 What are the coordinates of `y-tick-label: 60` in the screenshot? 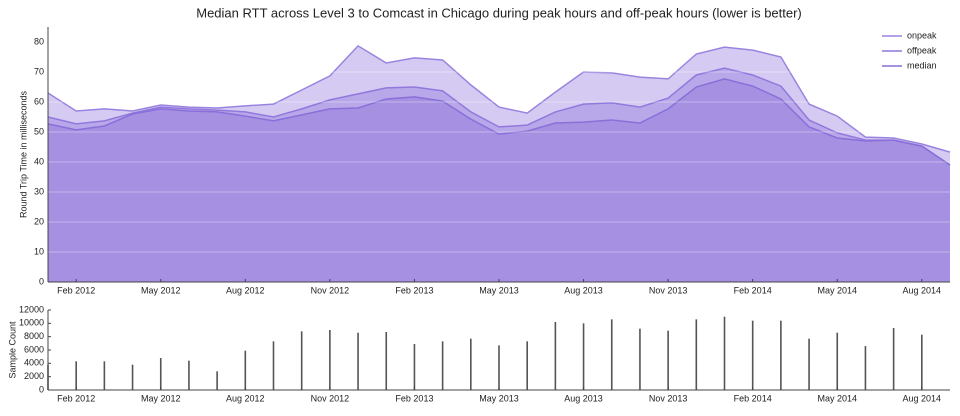 It's located at (39, 101).